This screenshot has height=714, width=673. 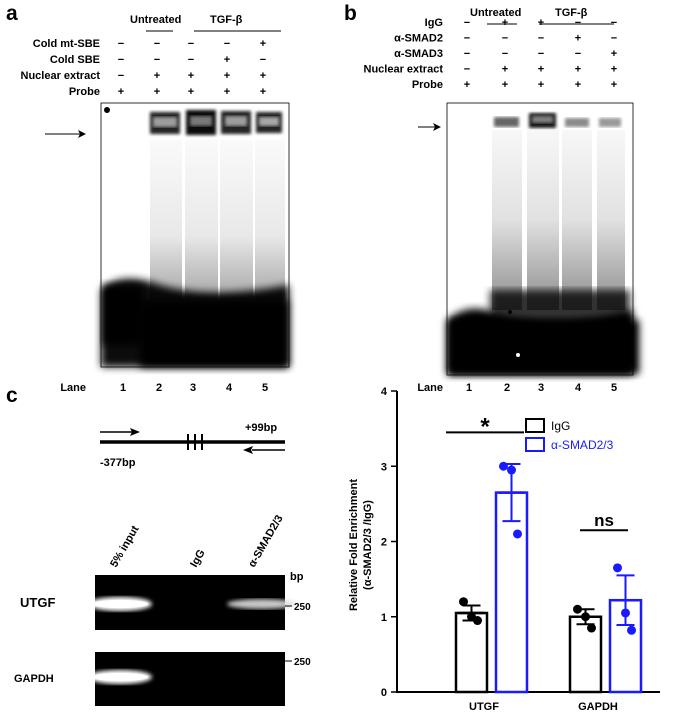 I want to click on row-label-4: Nuclear extract, so click(x=404, y=70).